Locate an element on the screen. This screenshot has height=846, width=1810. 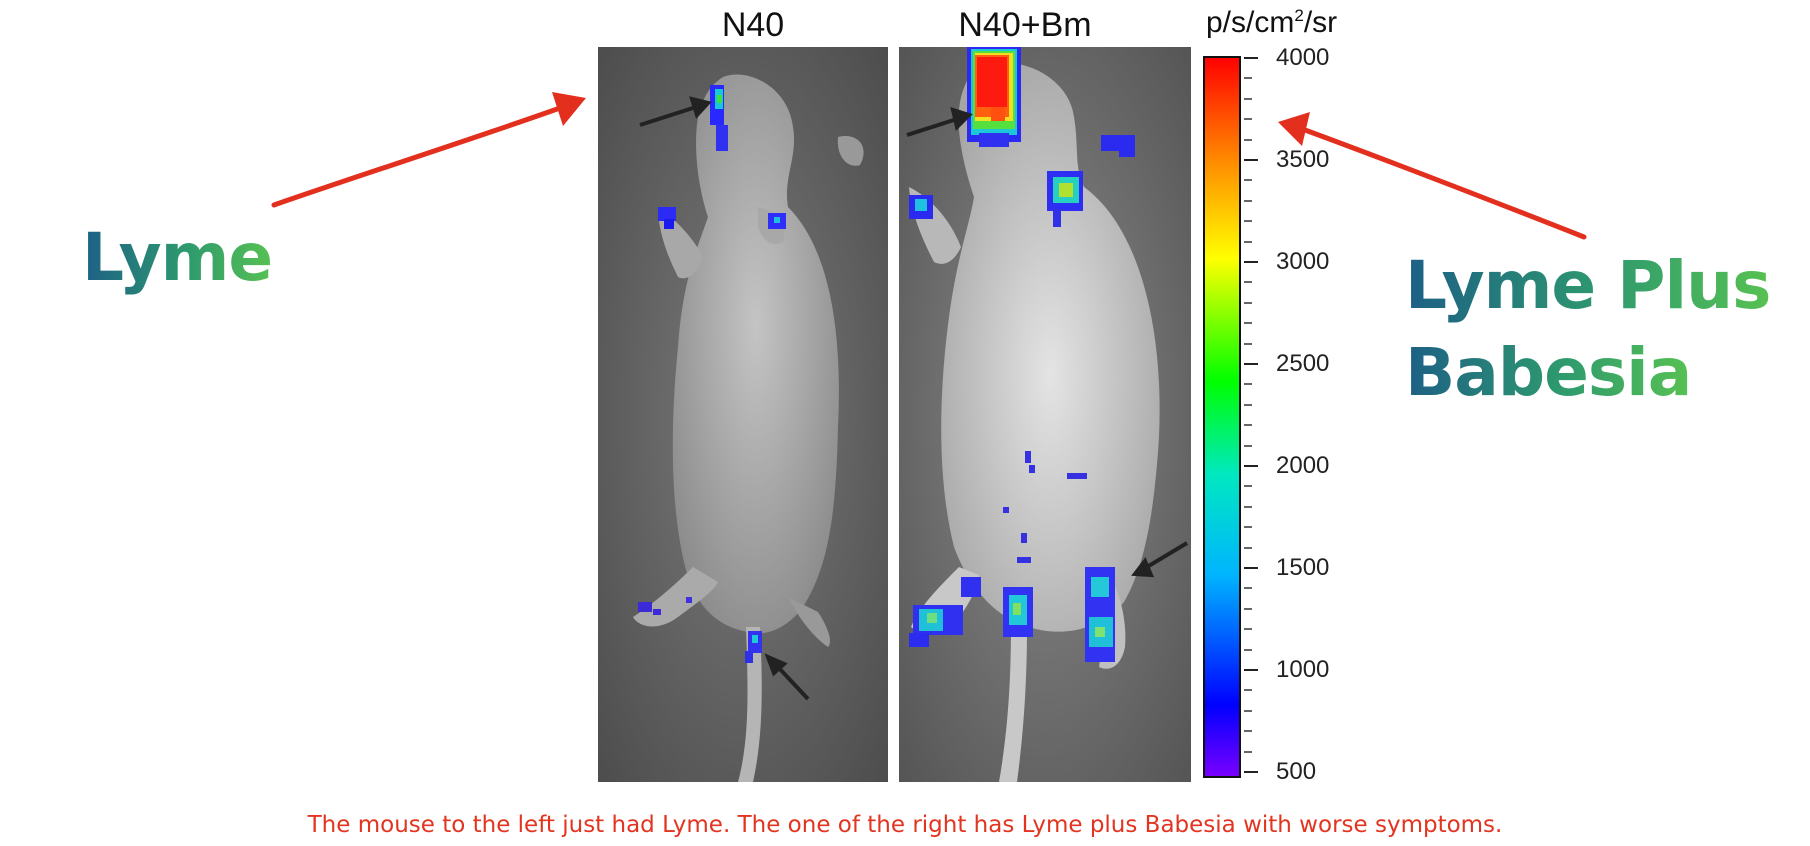
signal-spot-hindpaw-right is located at coordinates (1100, 614).